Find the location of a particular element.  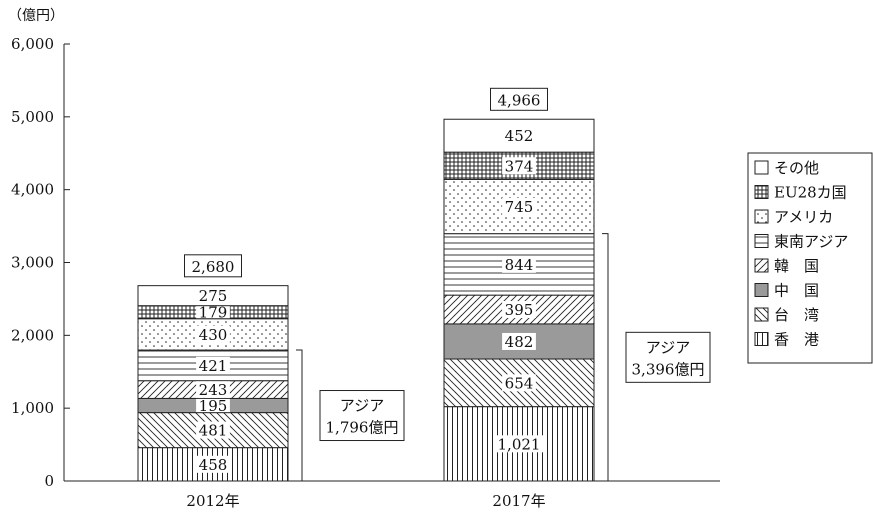

y-tick-label: 3,000 is located at coordinates (32, 263).